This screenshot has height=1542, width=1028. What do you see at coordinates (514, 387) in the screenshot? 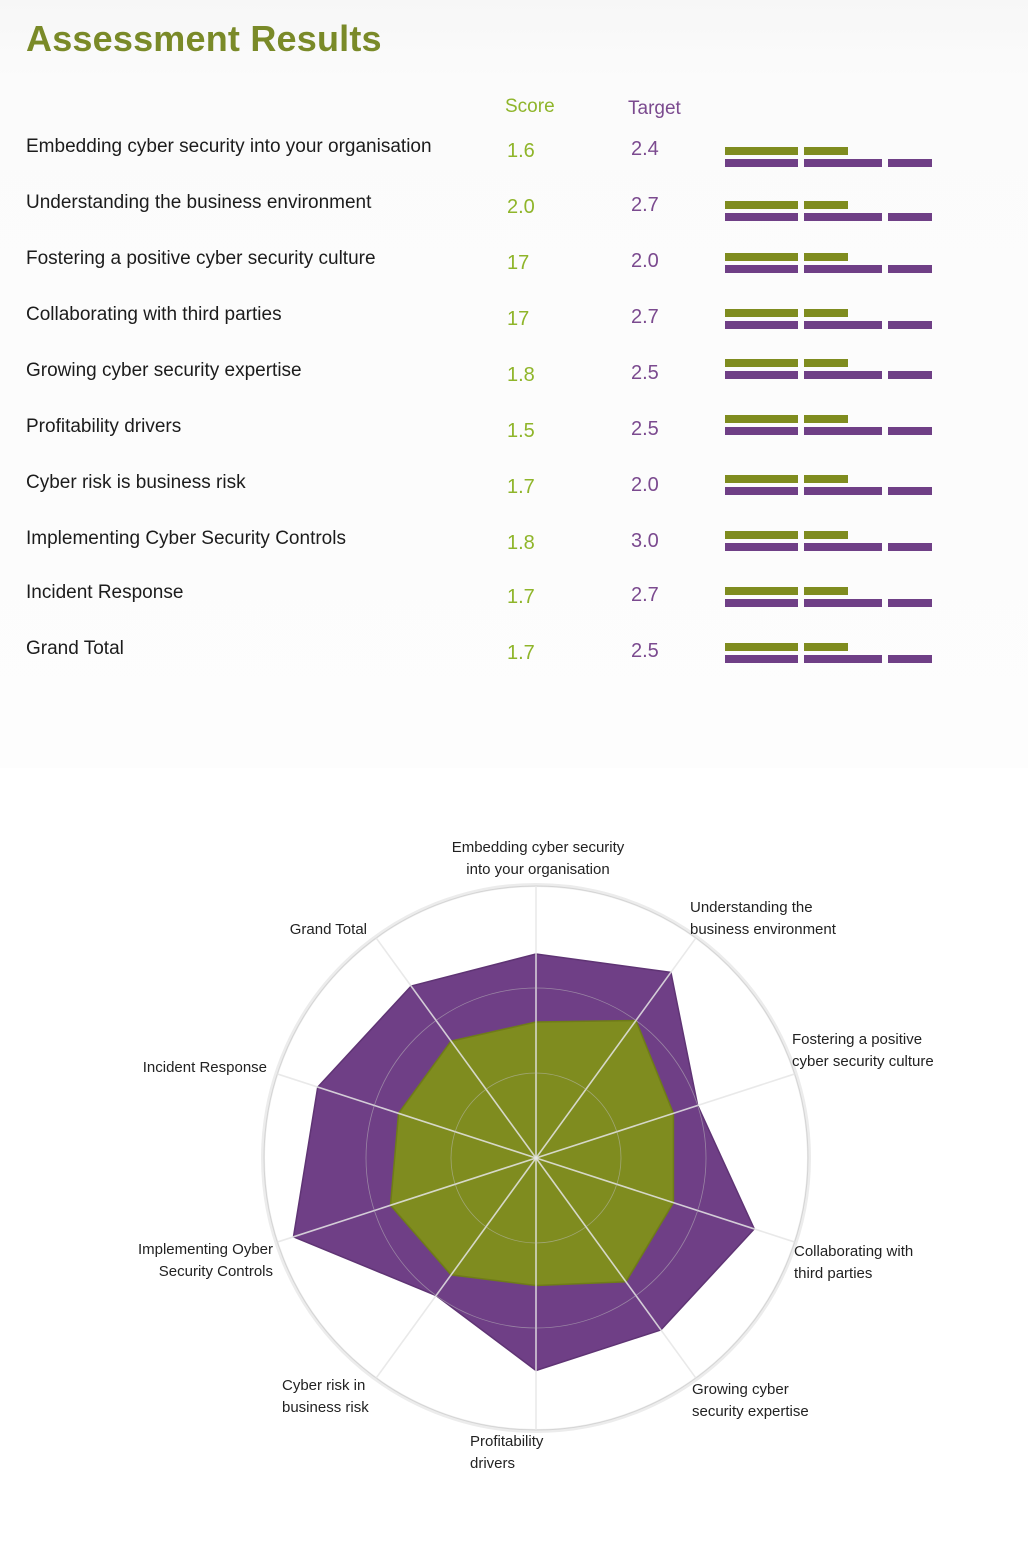
I see `table-row: Growing cyber security expertise 1.8 2.5` at bounding box center [514, 387].